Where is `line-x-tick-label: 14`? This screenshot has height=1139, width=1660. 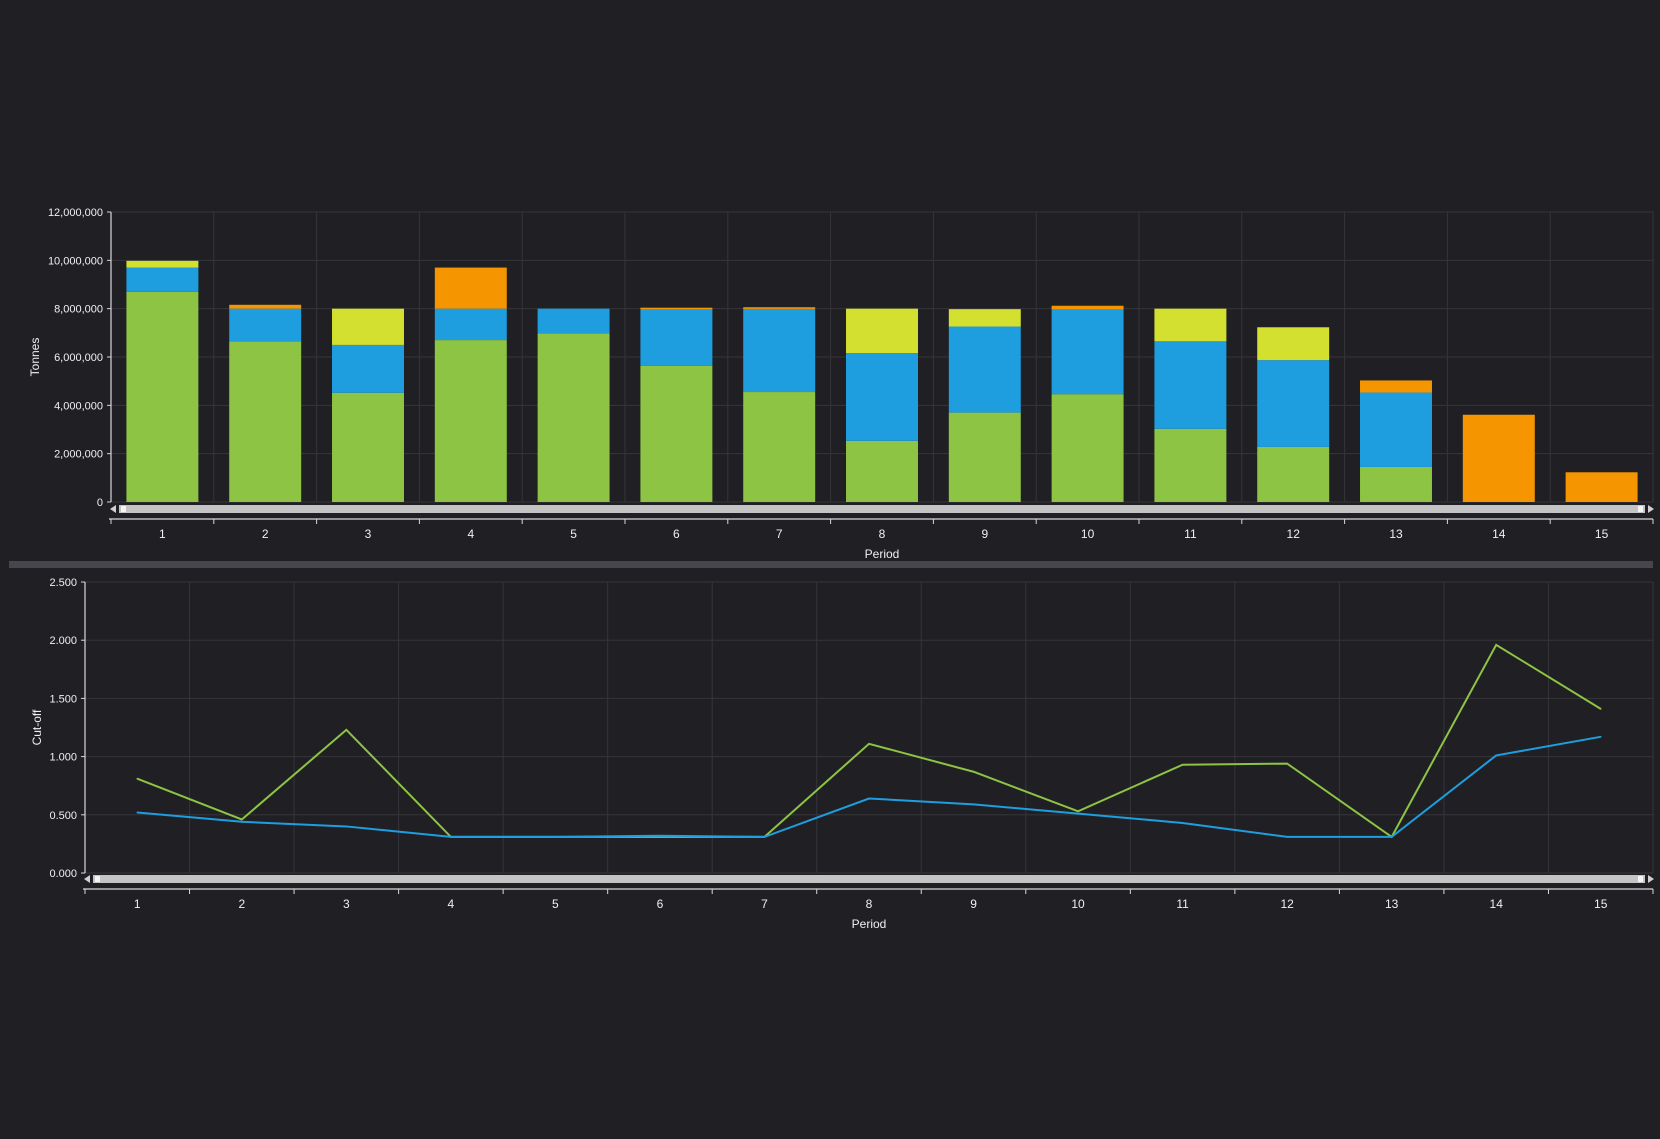 line-x-tick-label: 14 is located at coordinates (1497, 904).